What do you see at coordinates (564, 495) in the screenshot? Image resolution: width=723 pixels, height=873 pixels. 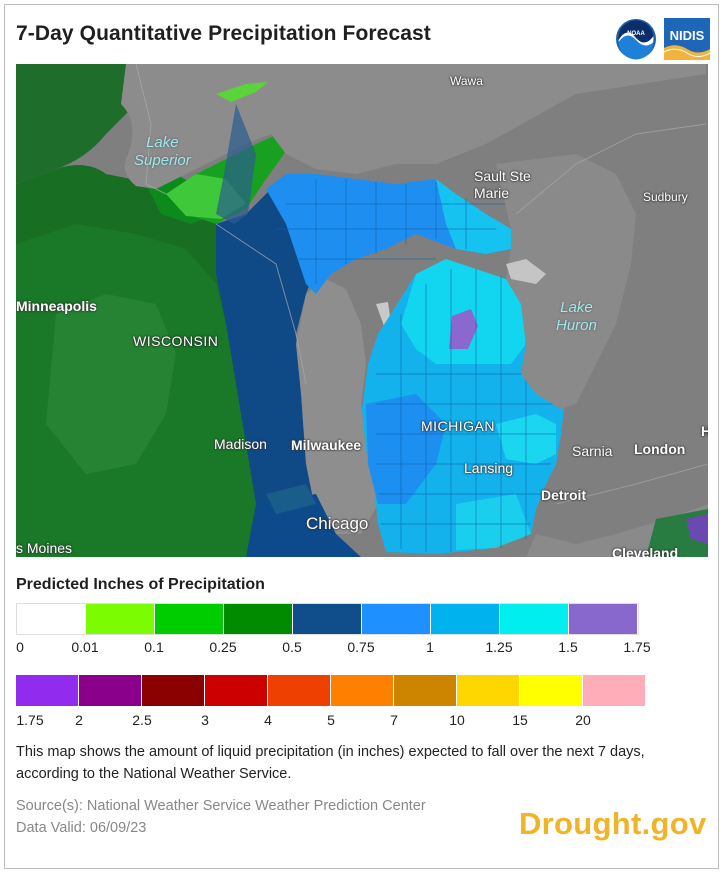 I see `label-detroit: Detroit` at bounding box center [564, 495].